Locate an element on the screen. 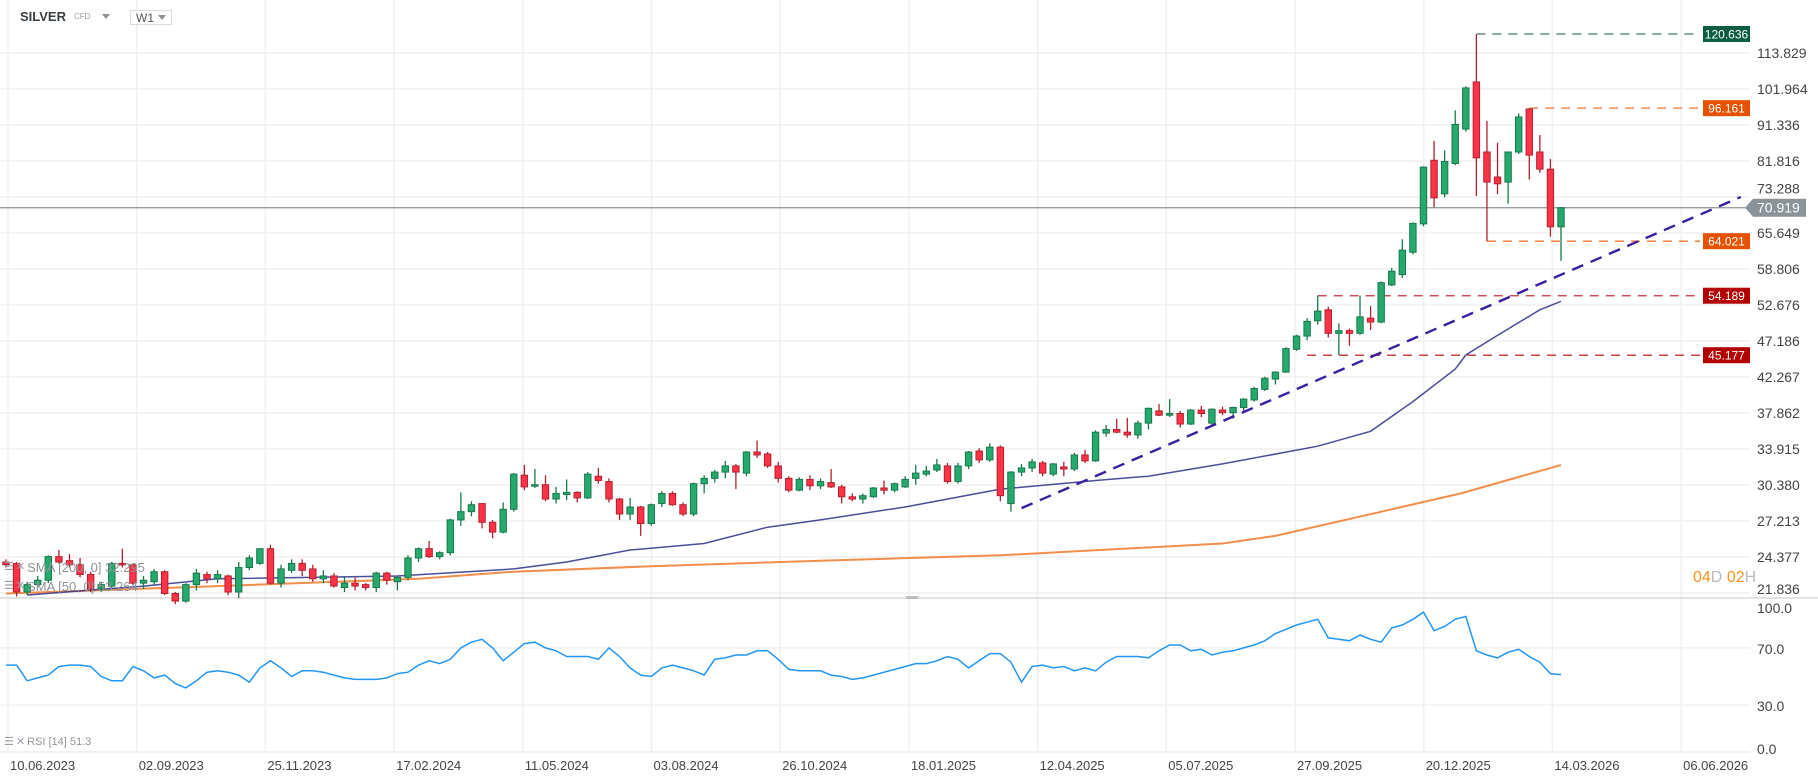 Image resolution: width=1818 pixels, height=779 pixels. price-tick-label: 91.336 is located at coordinates (1778, 125).